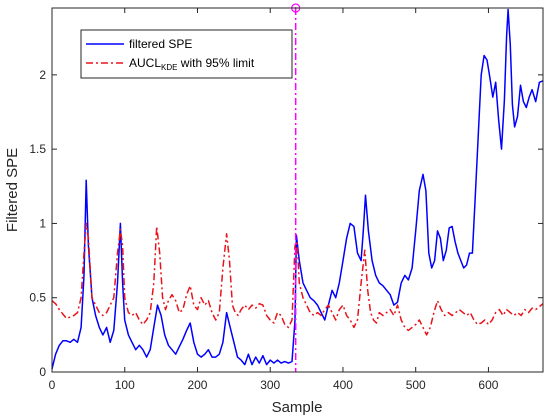  Describe the element at coordinates (343, 385) in the screenshot. I see `x-tick-label: 400` at that location.